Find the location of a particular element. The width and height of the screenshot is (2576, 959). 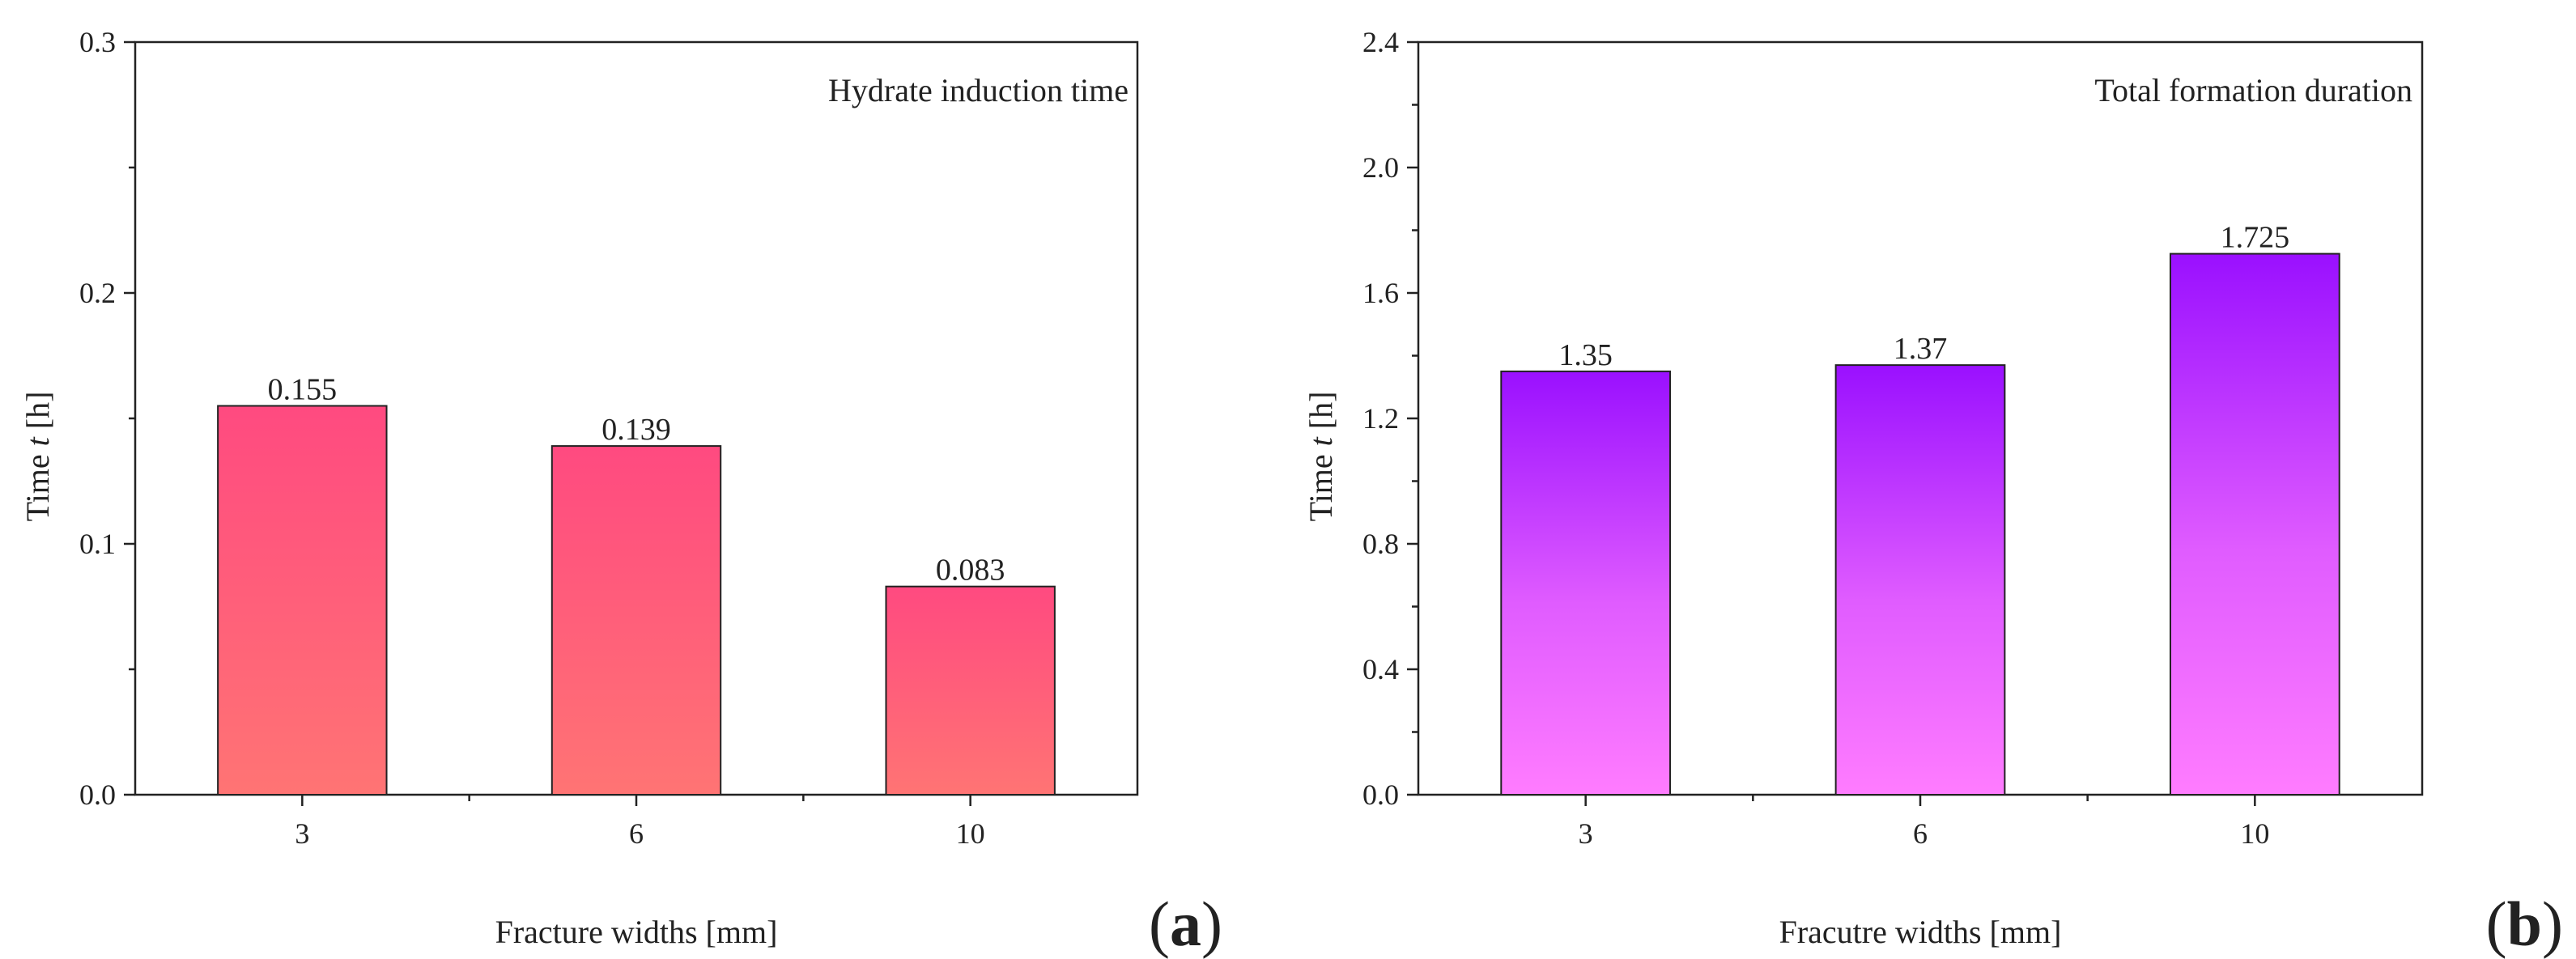

bar-data-label: 0.083 is located at coordinates (970, 571).